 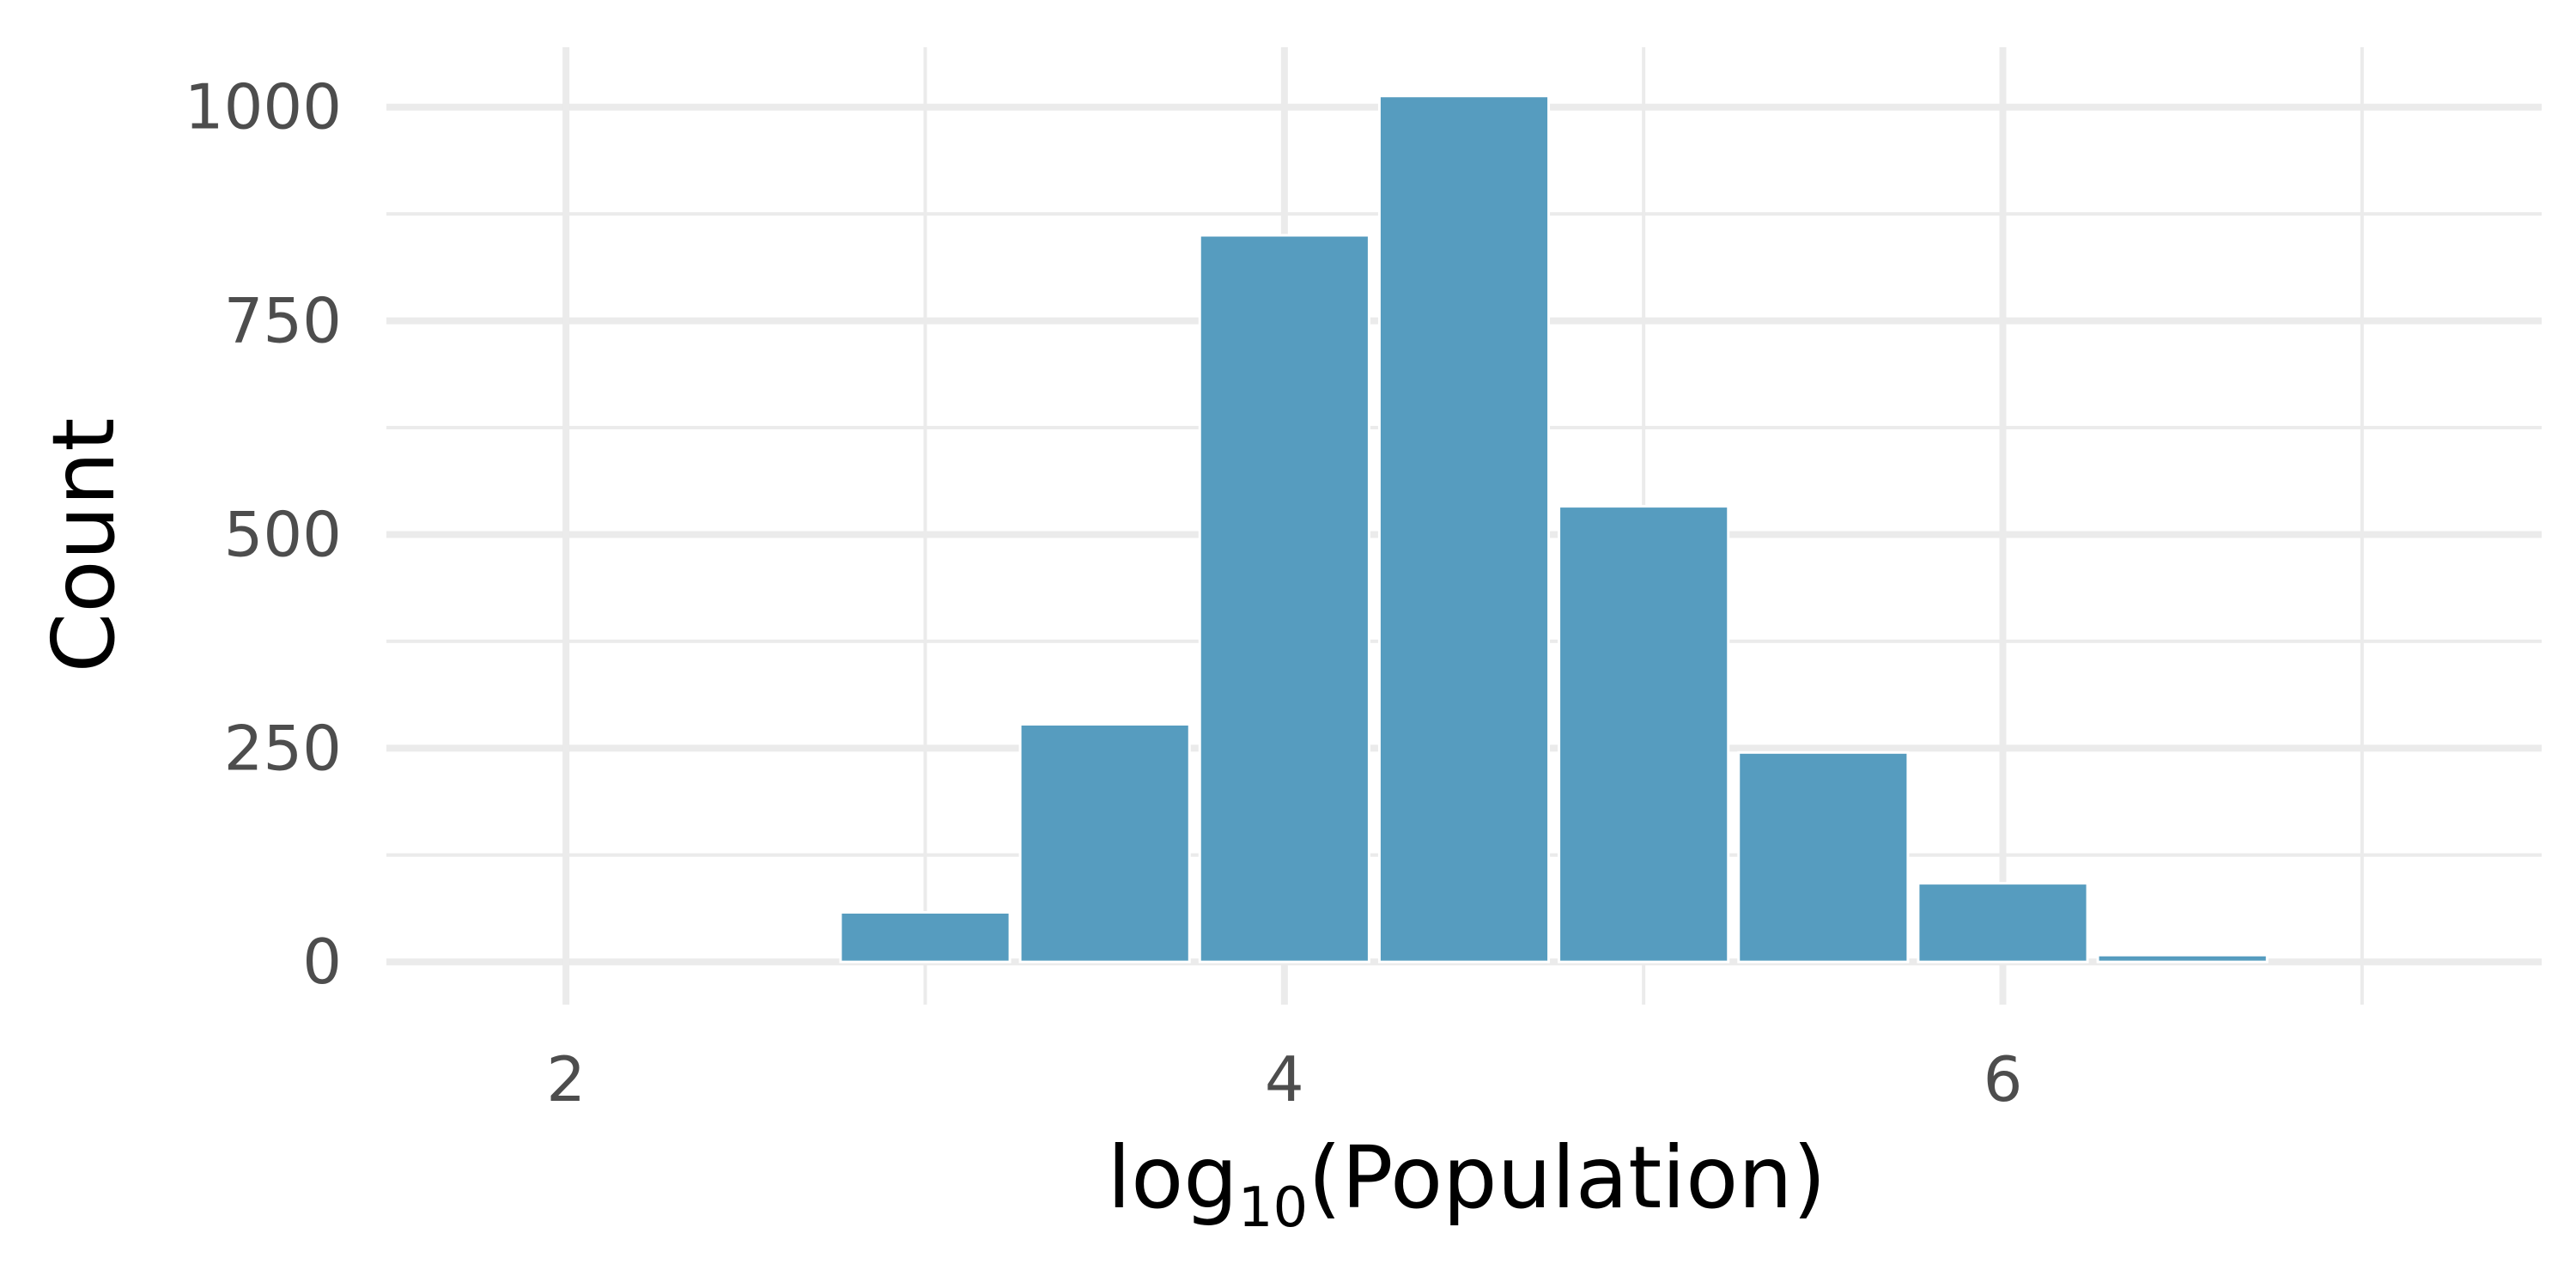 I want to click on x-tick-label: 4, so click(x=1284, y=1079).